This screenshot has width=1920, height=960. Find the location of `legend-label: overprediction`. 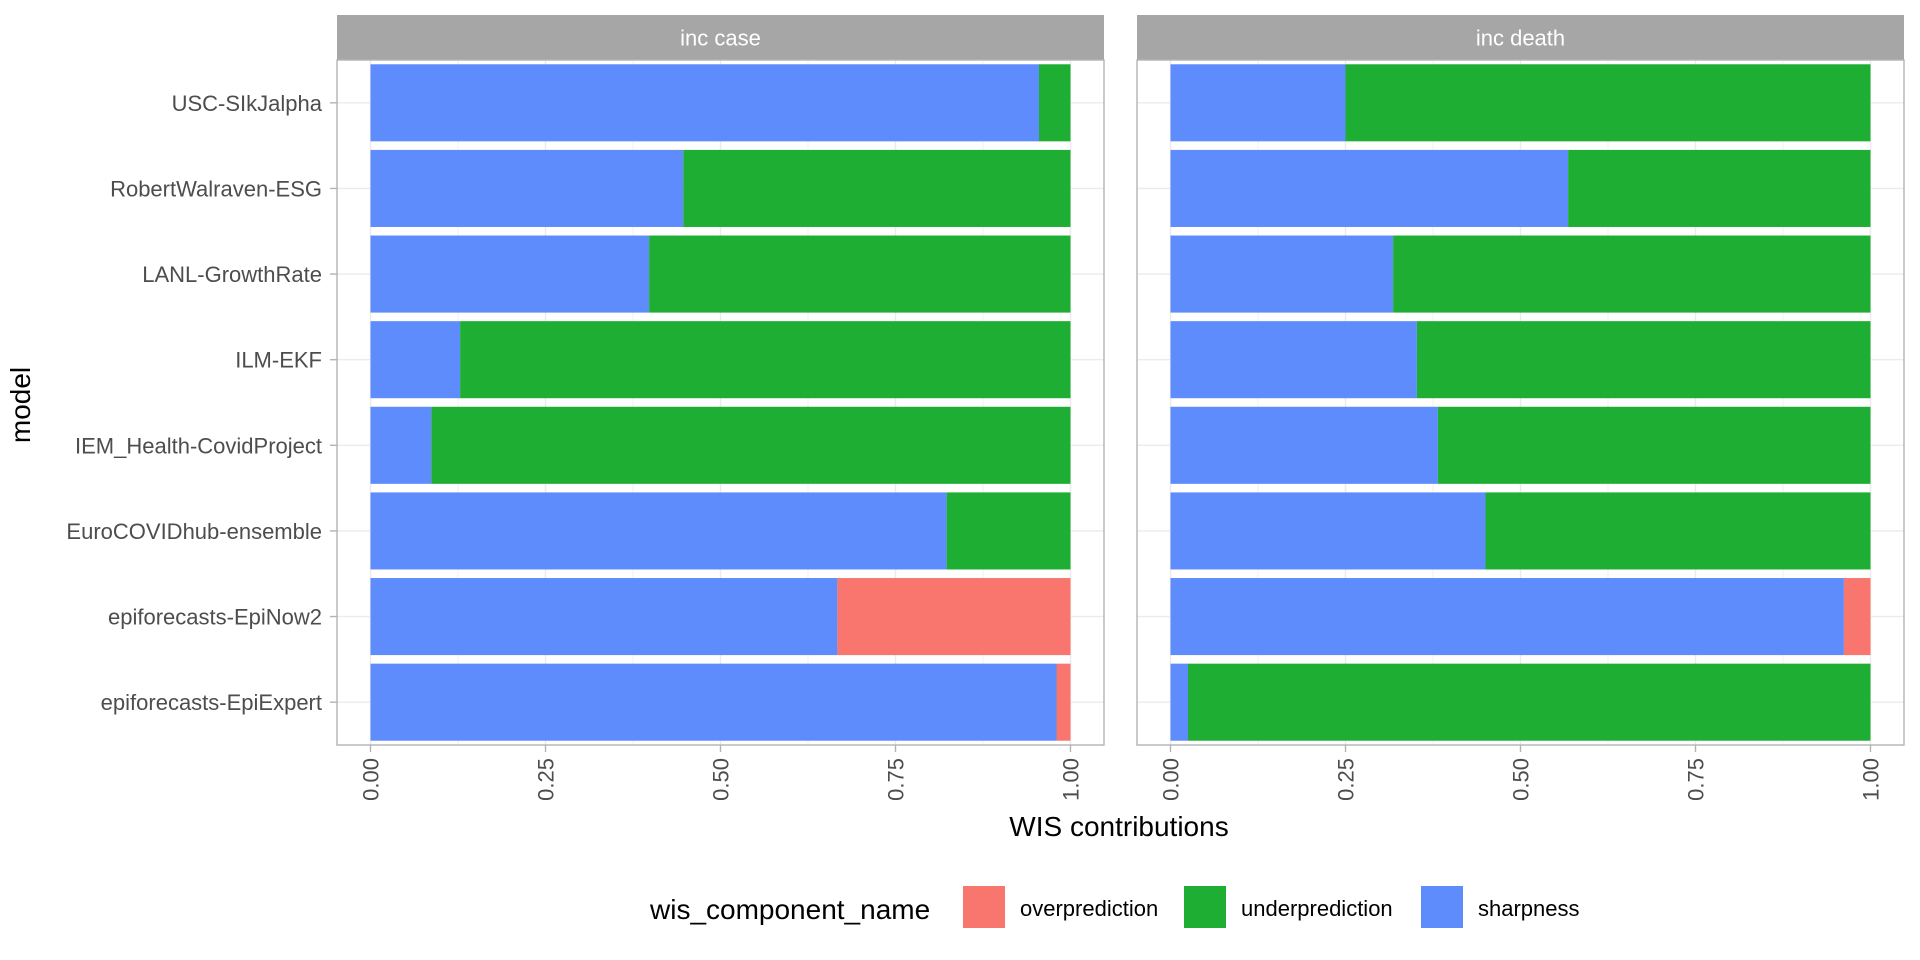

legend-label: overprediction is located at coordinates (1089, 908).